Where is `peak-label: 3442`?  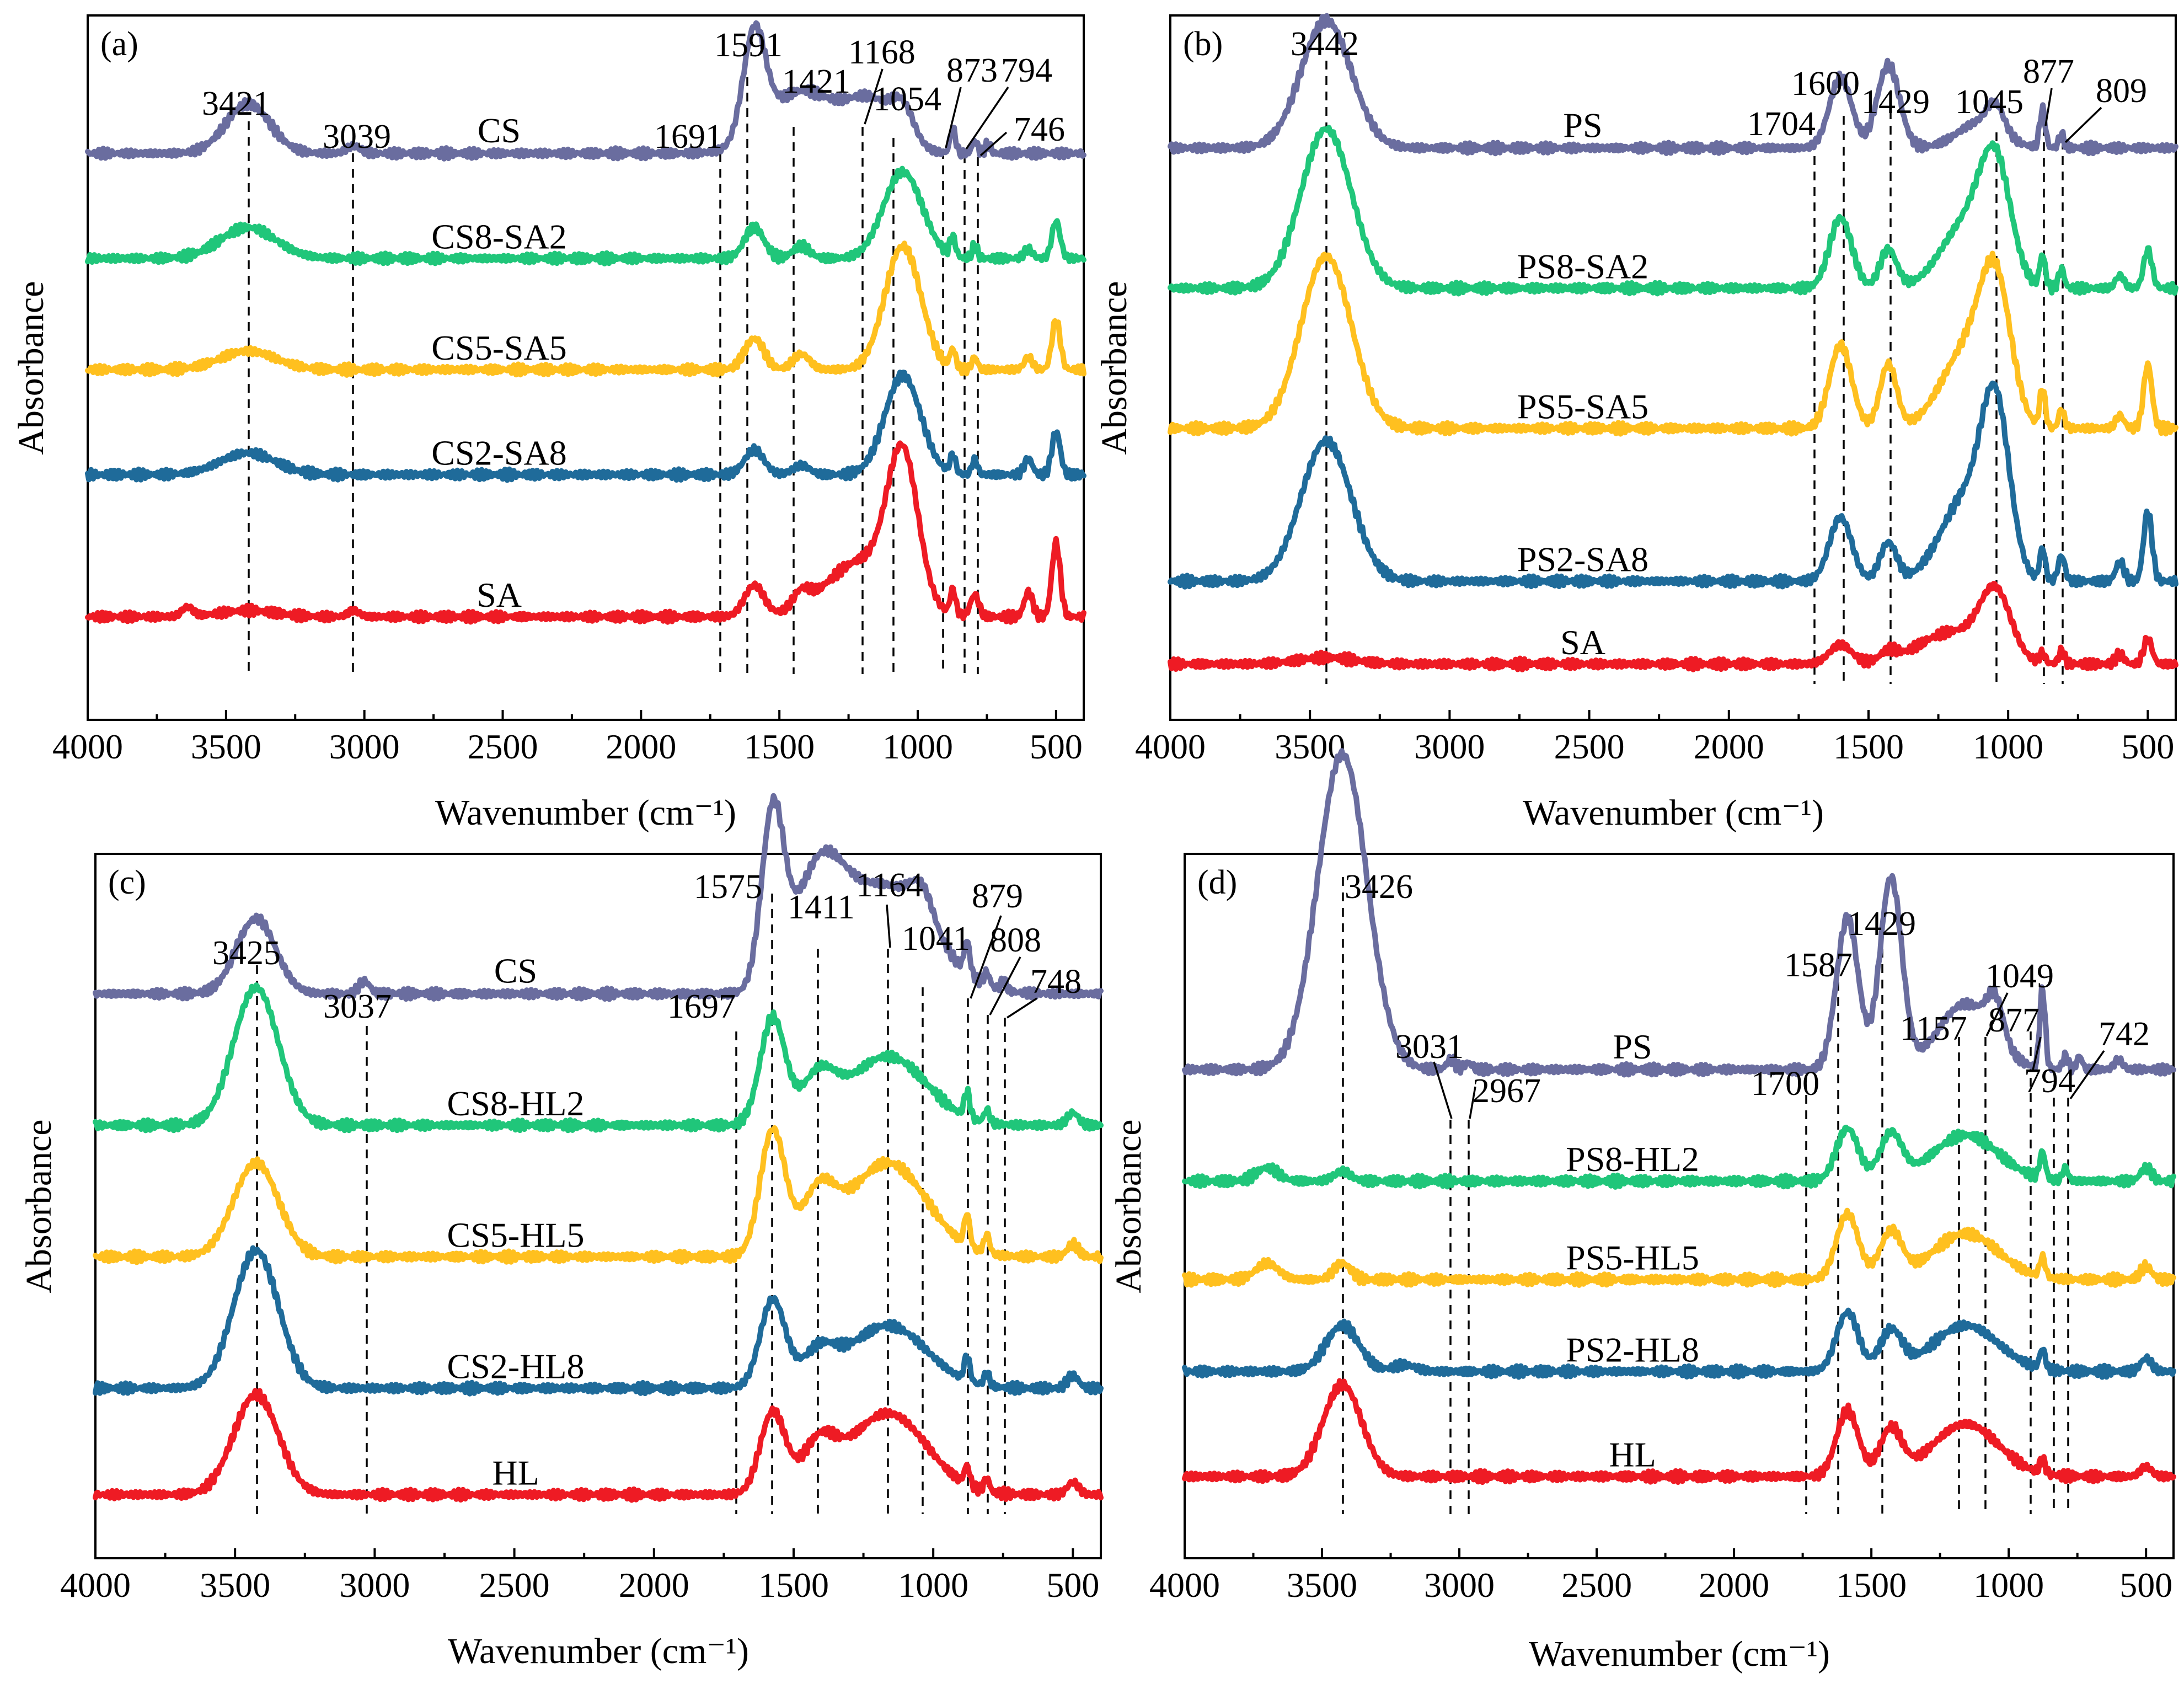
peak-label: 3442 is located at coordinates (1325, 44).